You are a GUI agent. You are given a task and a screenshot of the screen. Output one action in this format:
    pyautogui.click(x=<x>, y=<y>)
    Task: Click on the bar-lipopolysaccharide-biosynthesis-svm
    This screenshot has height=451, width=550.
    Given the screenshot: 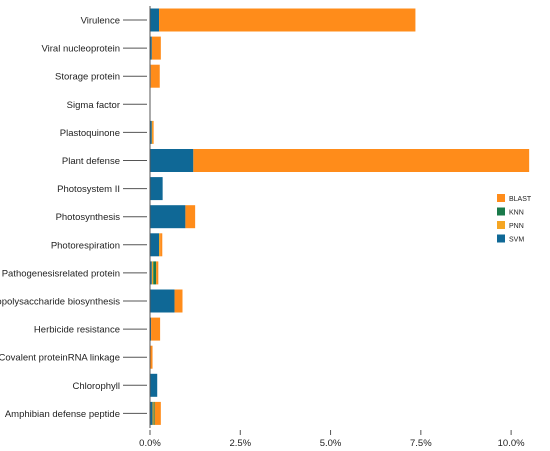 What is the action you would take?
    pyautogui.click(x=162, y=301)
    